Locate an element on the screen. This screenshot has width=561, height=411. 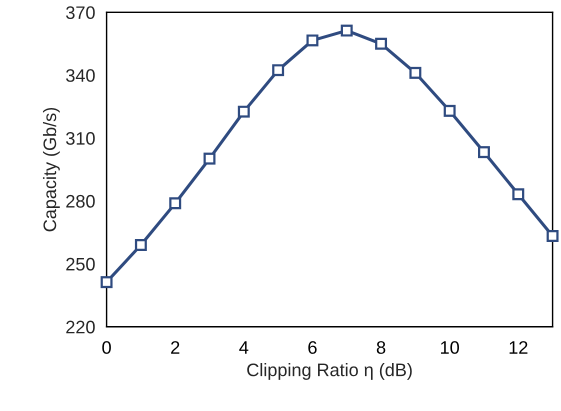
y-axis-title: Capacity (Gb/s) is located at coordinates (51, 170).